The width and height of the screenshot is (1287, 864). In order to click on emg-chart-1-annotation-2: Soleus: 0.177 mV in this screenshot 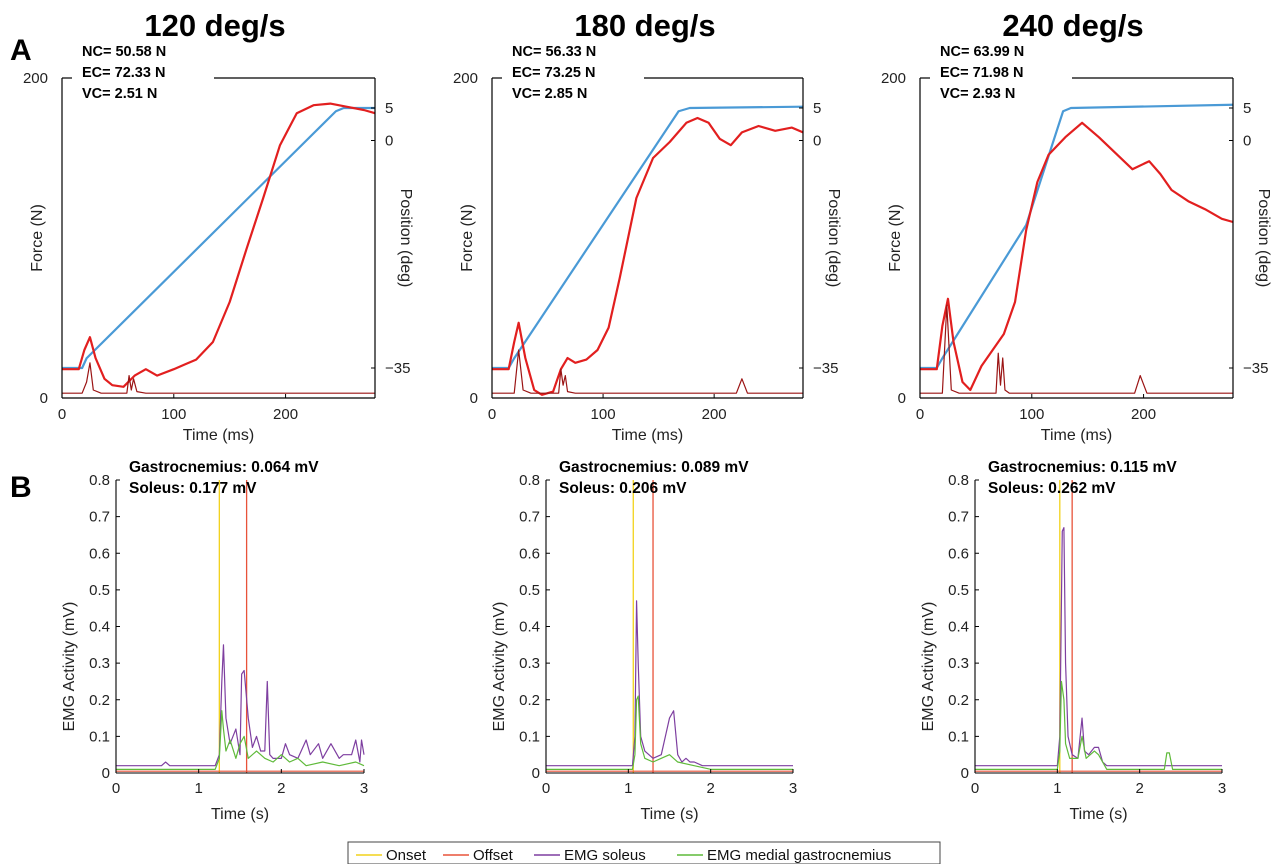, I will do `click(193, 488)`.